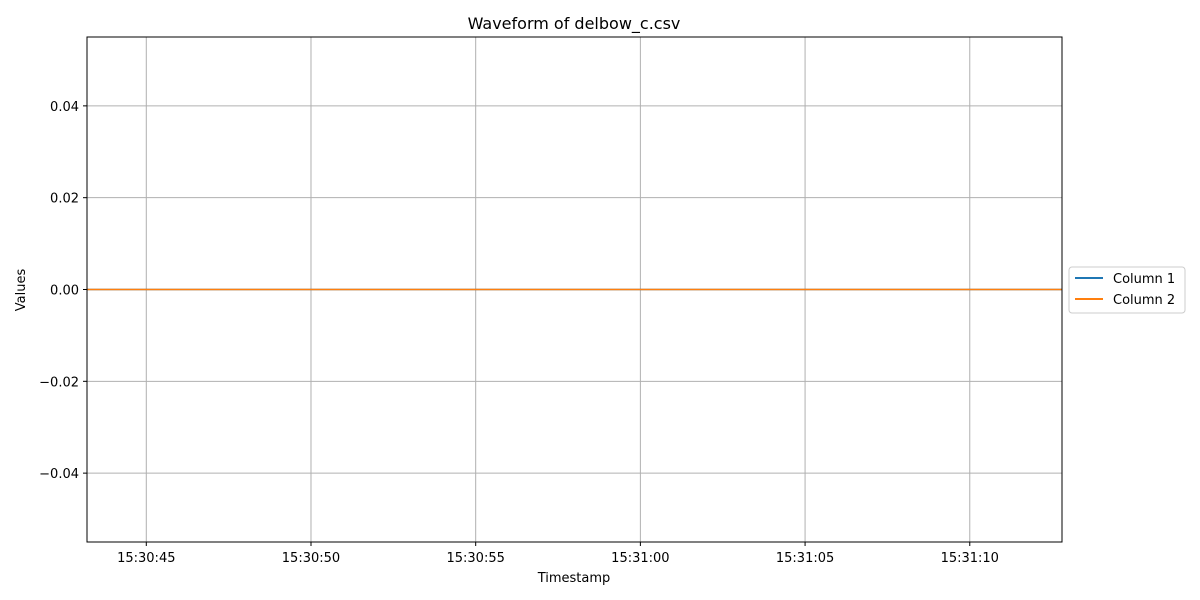 The width and height of the screenshot is (1200, 600). I want to click on y-tick-label: −0.02, so click(59, 382).